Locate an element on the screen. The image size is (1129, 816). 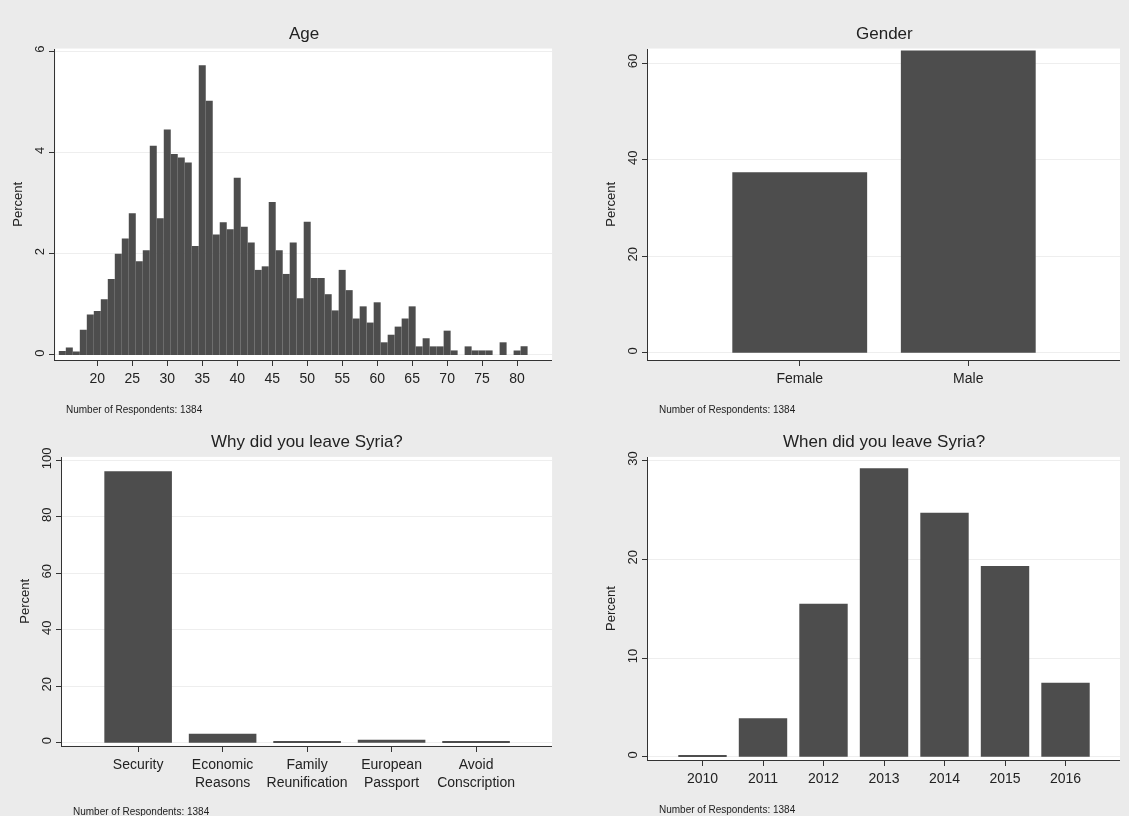
x-tick-label: 75 is located at coordinates (482, 377).